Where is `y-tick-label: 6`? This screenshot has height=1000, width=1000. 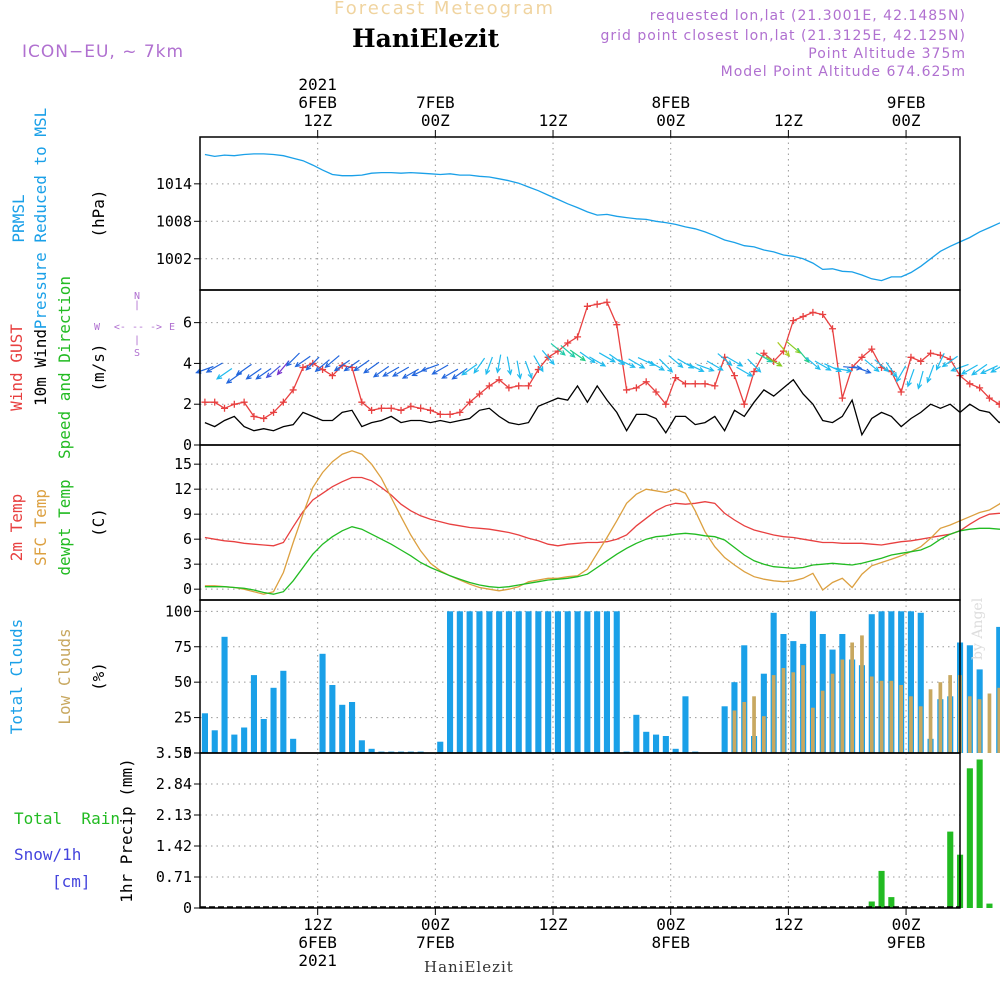
y-tick-label: 6 is located at coordinates (187, 539).